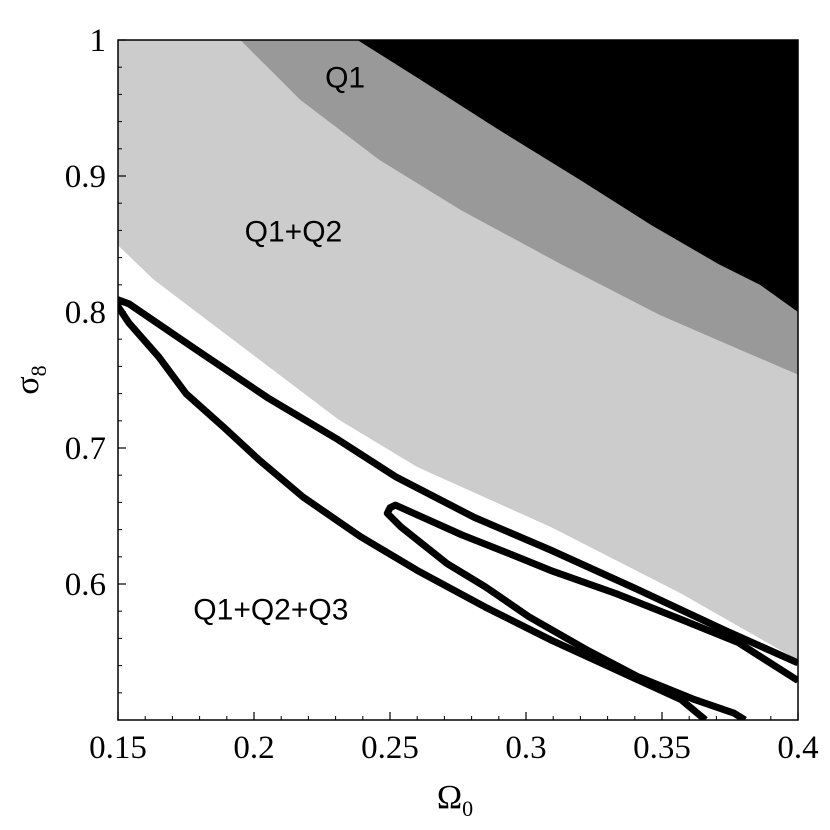  What do you see at coordinates (85, 449) in the screenshot?
I see `y-tick-label: 0.7` at bounding box center [85, 449].